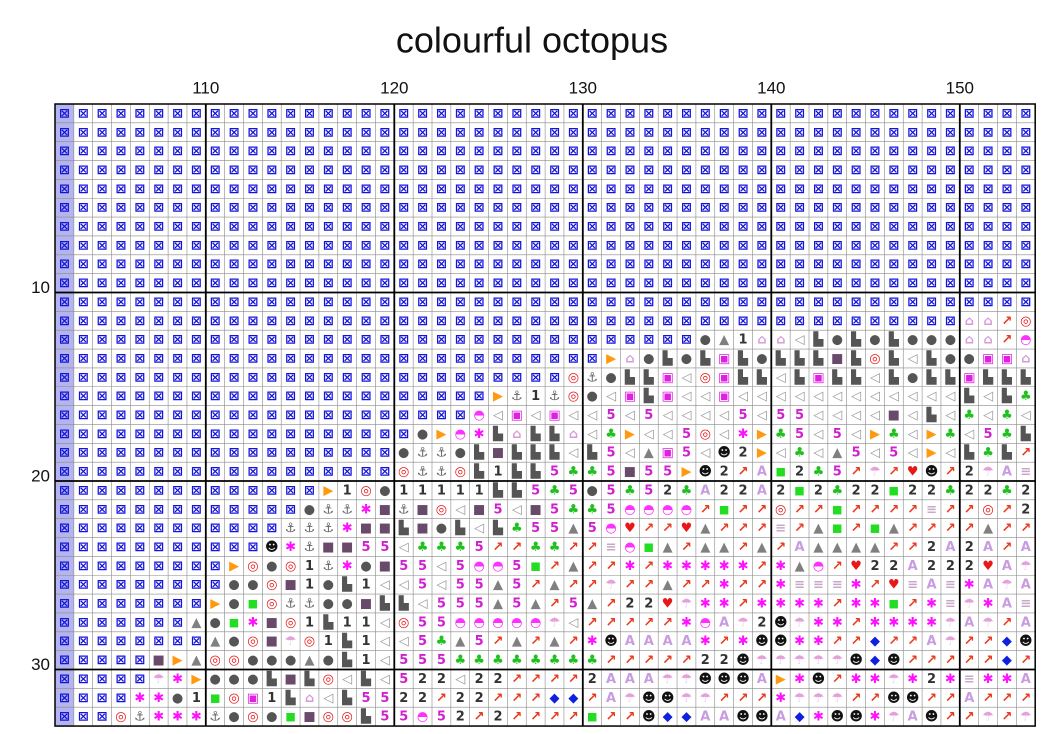  I want to click on stitch-symbol: 2, so click(460, 698).